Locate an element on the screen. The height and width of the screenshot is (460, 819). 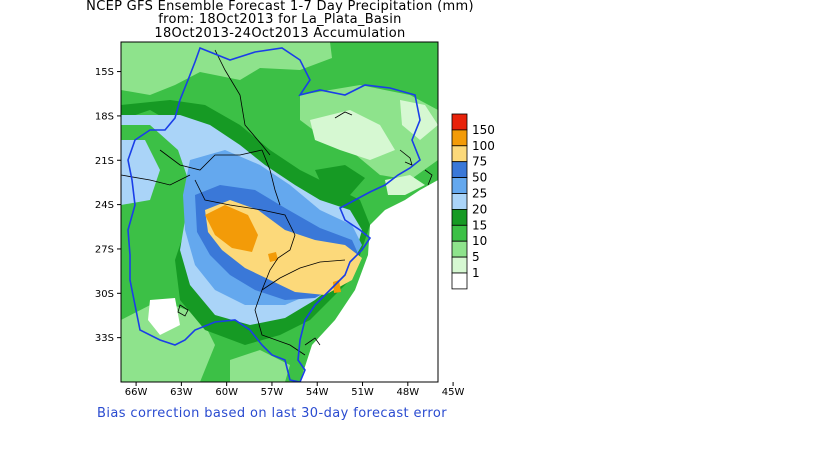
legend-label: 15 is located at coordinates (479, 225).